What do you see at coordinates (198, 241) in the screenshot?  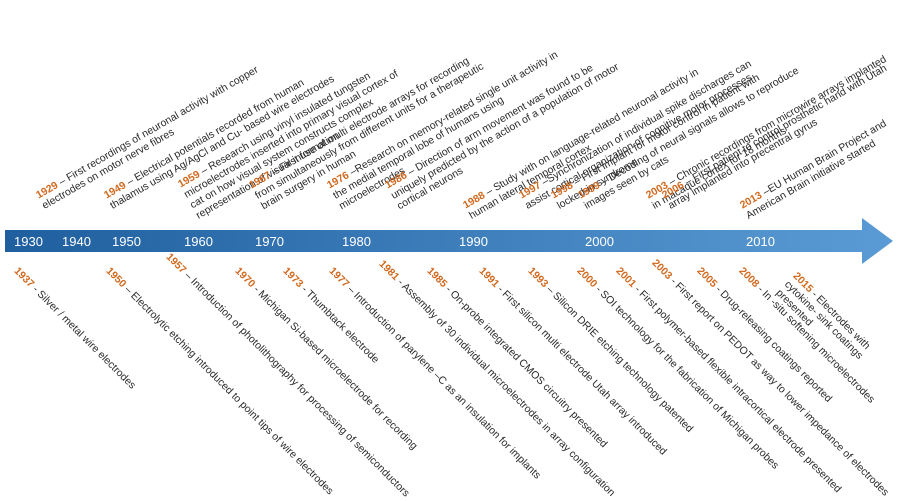 I see `decade-label: 1960` at bounding box center [198, 241].